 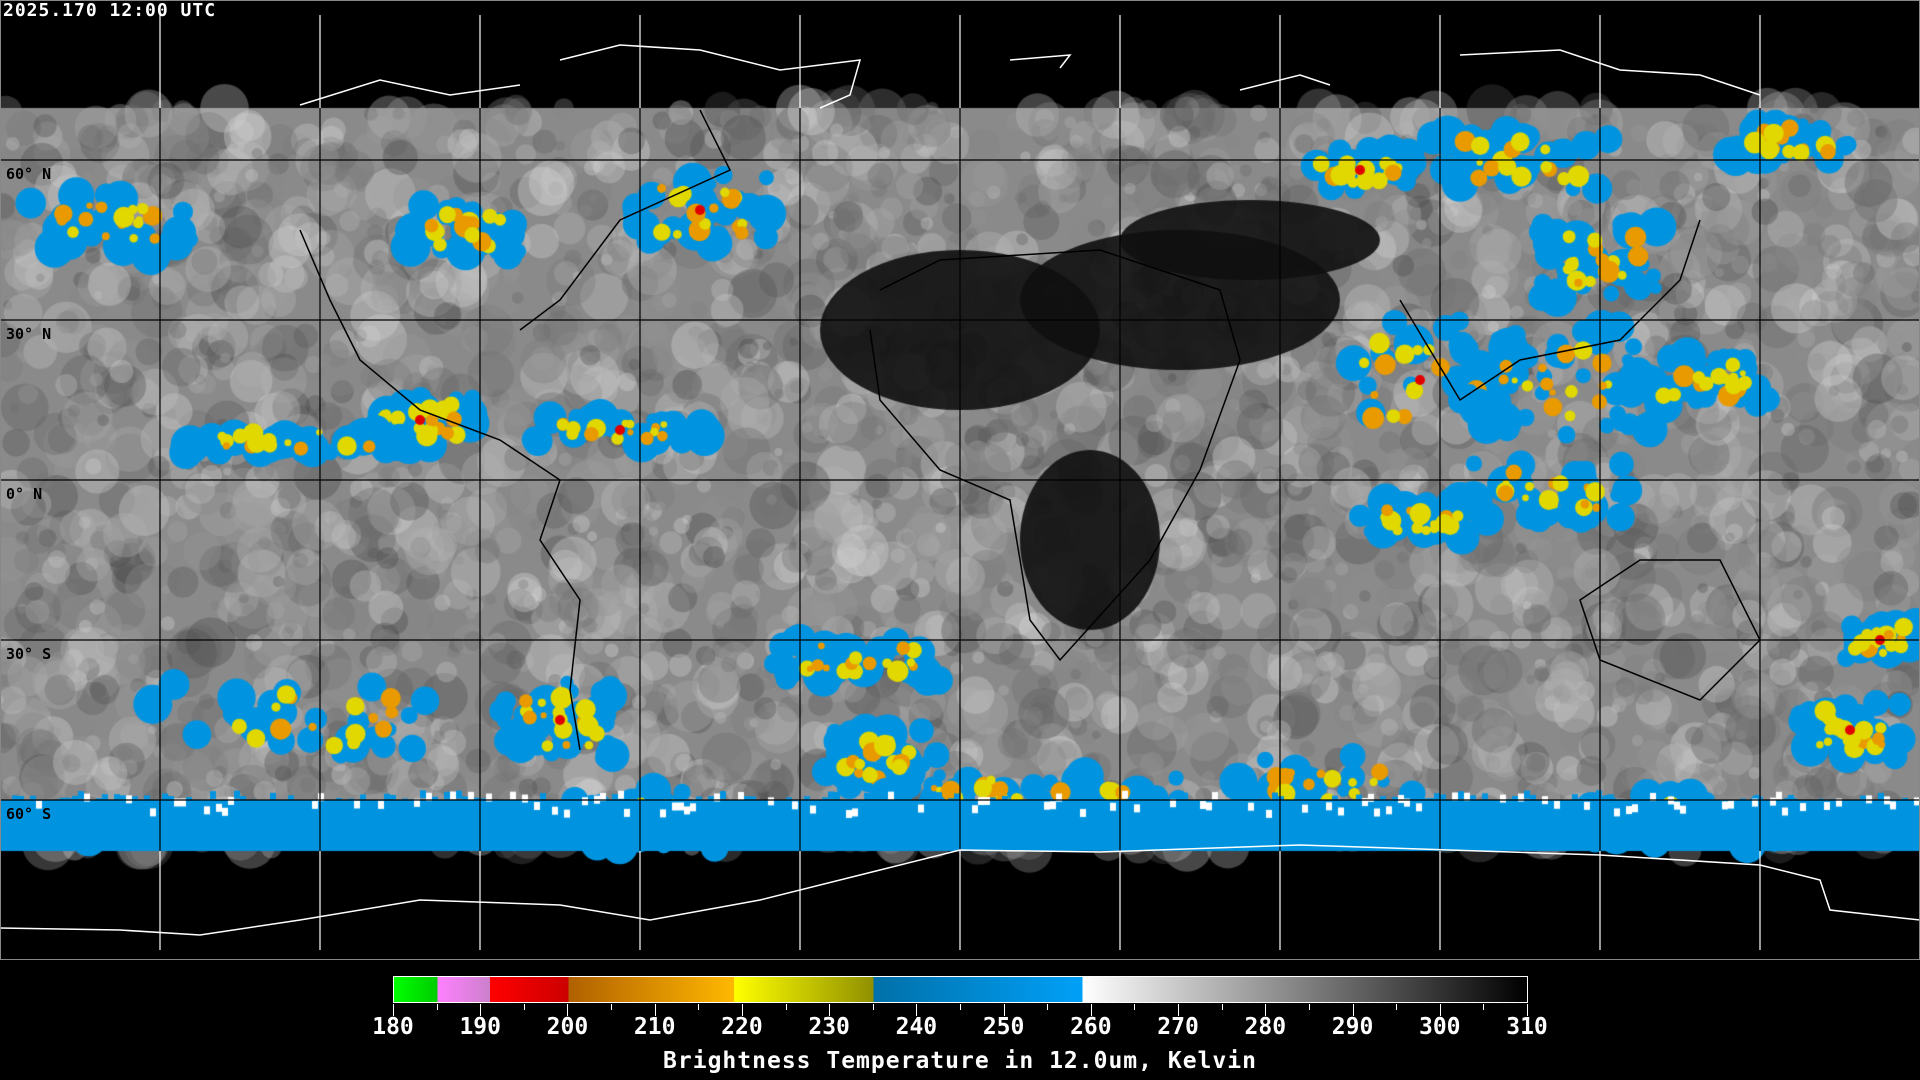 I want to click on arctic-coastline, so click(x=1030, y=76).